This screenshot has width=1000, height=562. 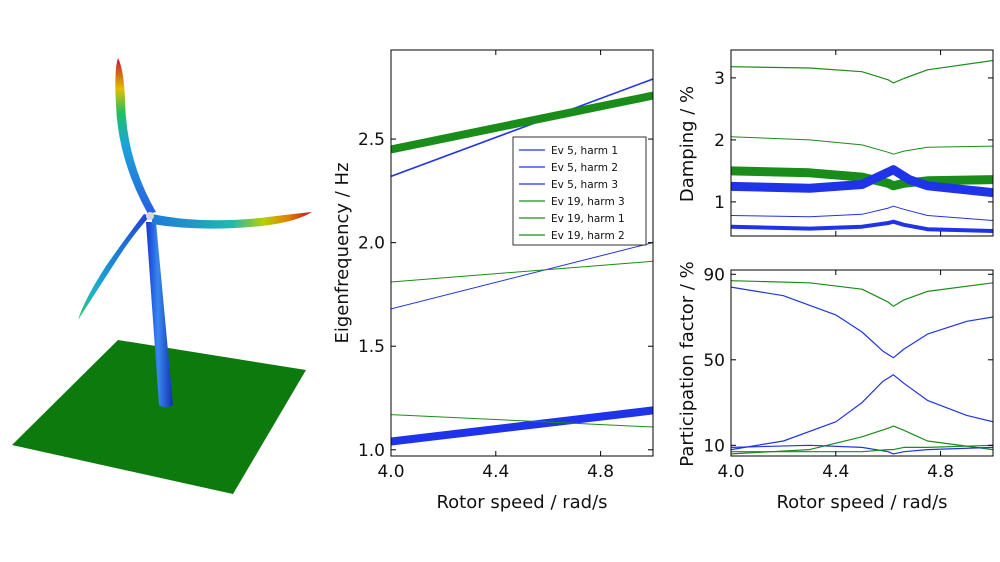 I want to click on chart-damping-frame, so click(x=862, y=143).